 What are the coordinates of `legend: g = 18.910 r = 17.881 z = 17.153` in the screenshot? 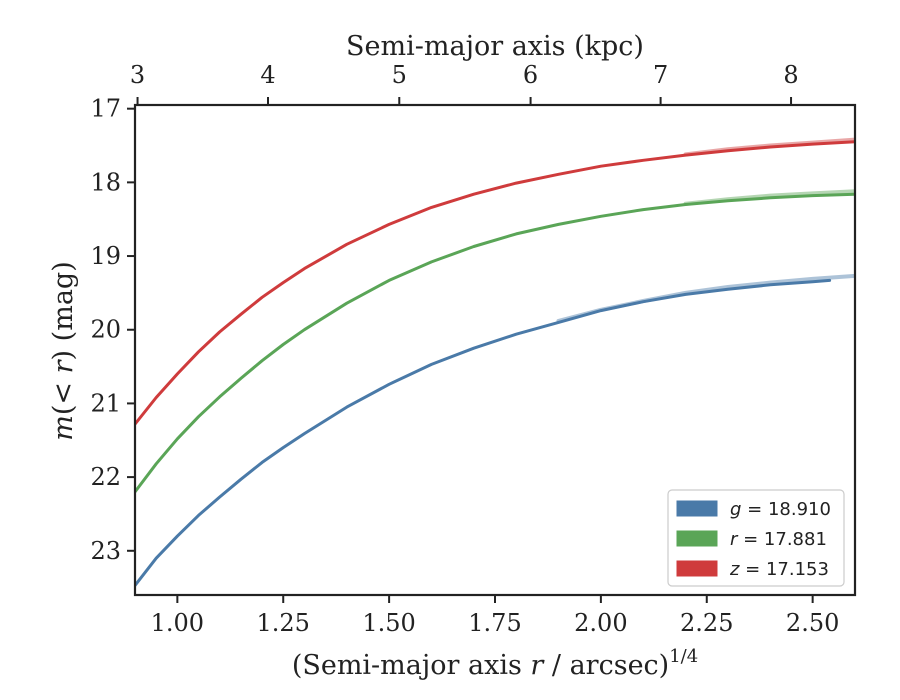 It's located at (756, 538).